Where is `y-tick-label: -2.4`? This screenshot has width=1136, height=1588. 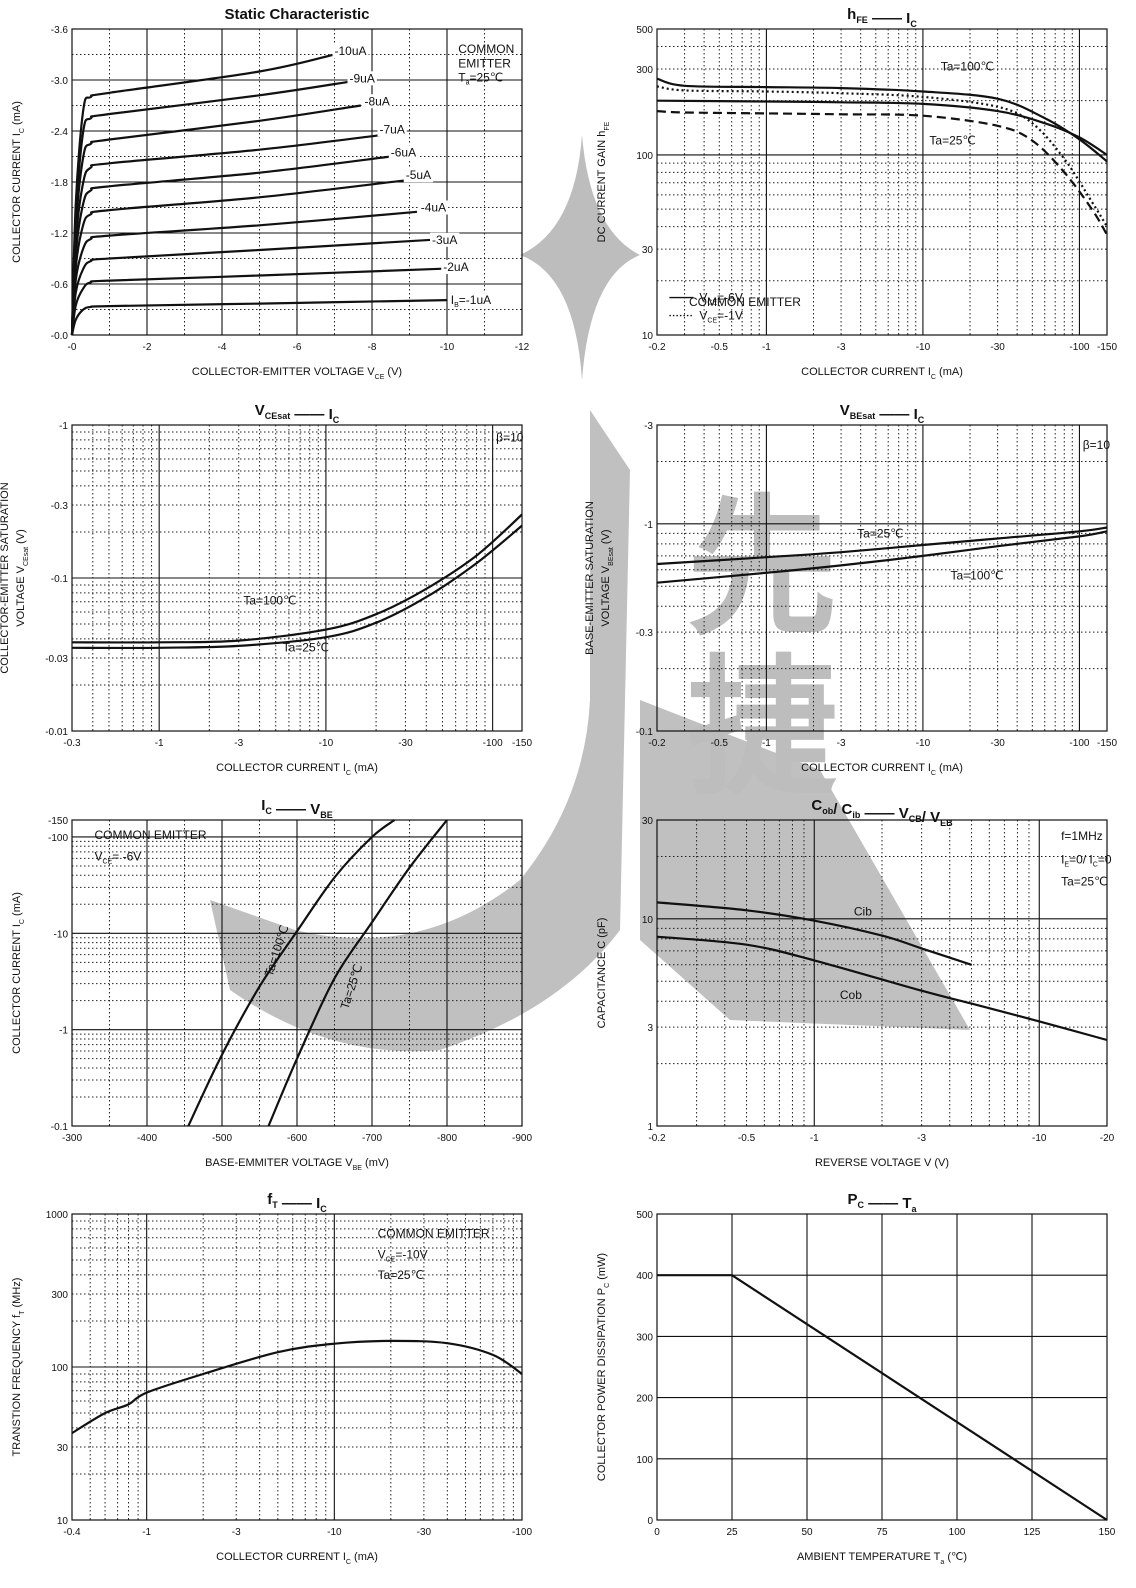
y-tick-label: -2.4 is located at coordinates (60, 132).